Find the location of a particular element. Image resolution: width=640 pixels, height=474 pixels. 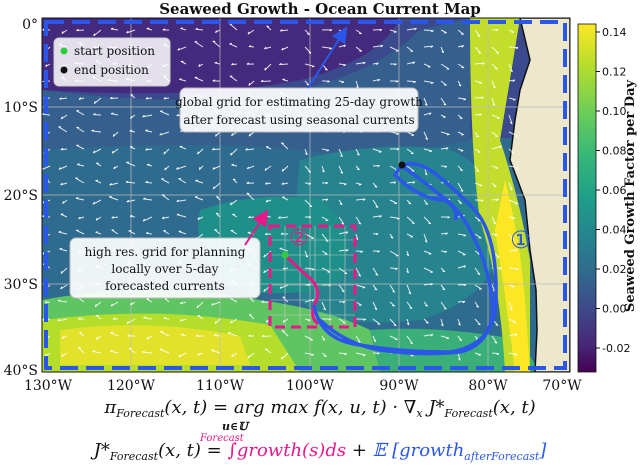

colorbar-tick-label: 0.08 is located at coordinates (614, 151).